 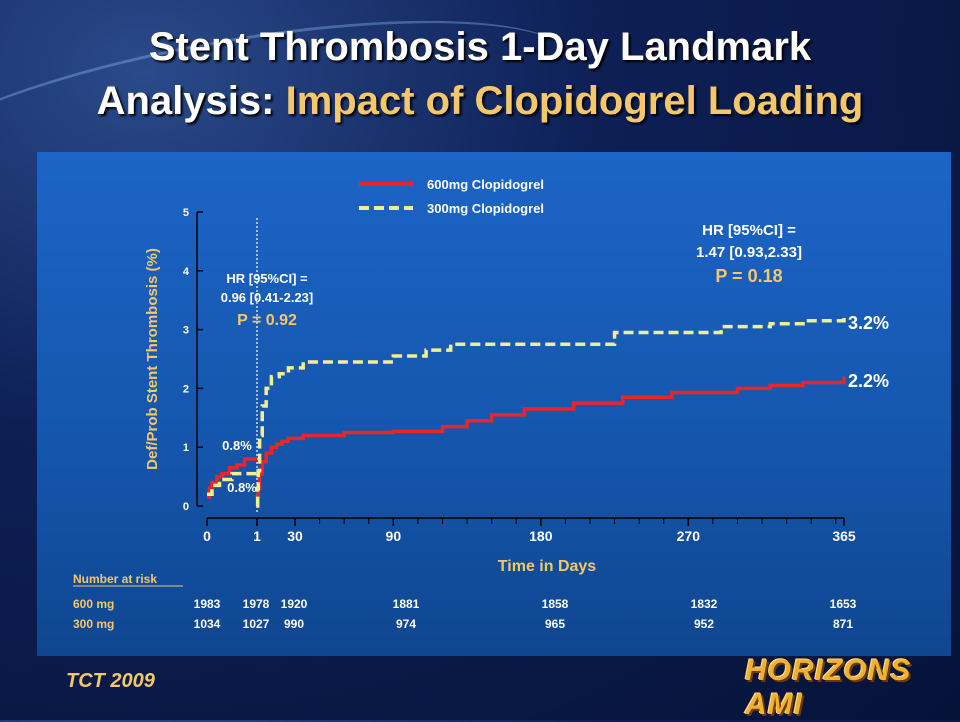 What do you see at coordinates (485, 184) in the screenshot?
I see `legend-label-0: 600mg Clopidogrel` at bounding box center [485, 184].